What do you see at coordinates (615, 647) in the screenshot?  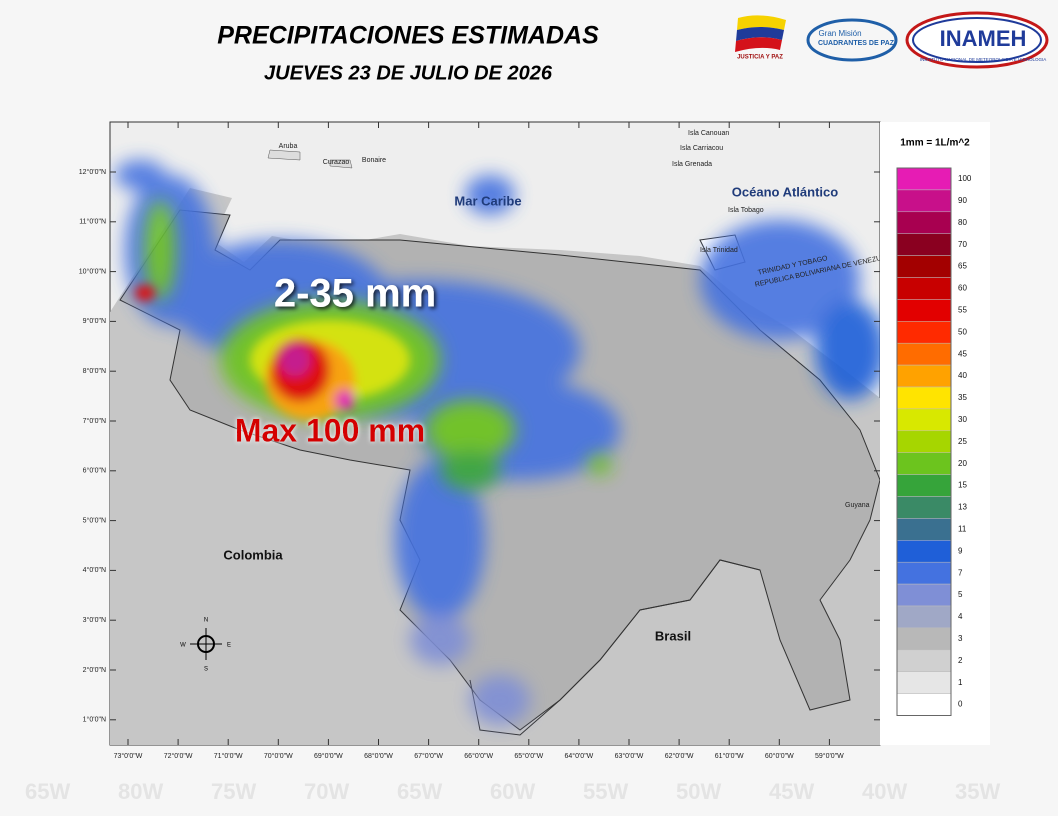 I see `border` at bounding box center [615, 647].